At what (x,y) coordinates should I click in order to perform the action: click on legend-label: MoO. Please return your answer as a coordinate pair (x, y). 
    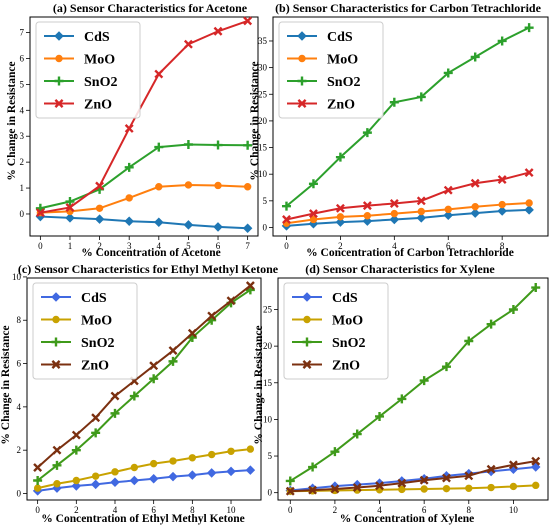
    Looking at the image, I should click on (96, 321).